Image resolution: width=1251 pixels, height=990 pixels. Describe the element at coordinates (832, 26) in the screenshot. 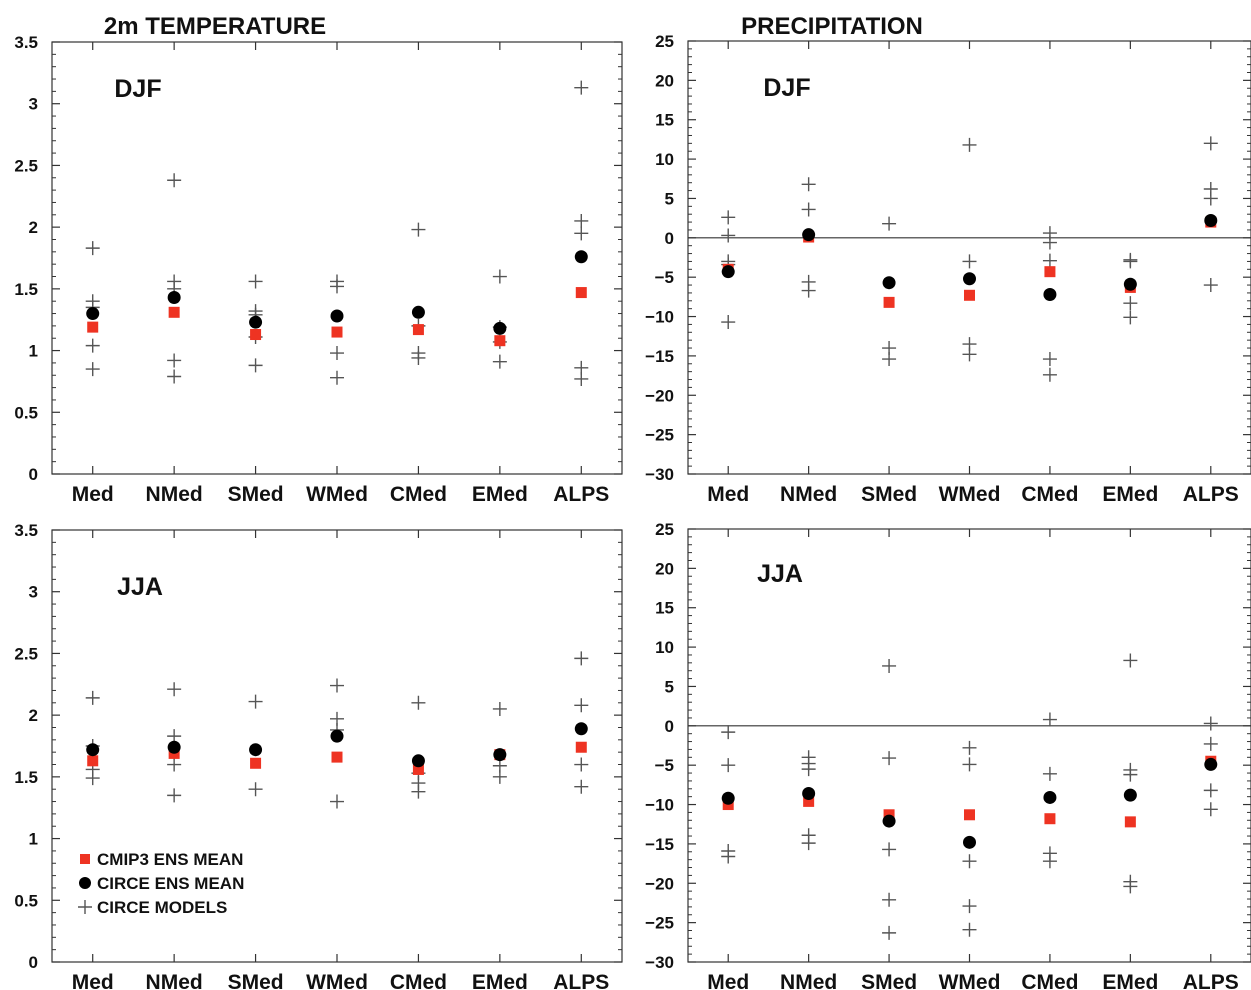

I see `panel-title: PRECIPITATION` at that location.